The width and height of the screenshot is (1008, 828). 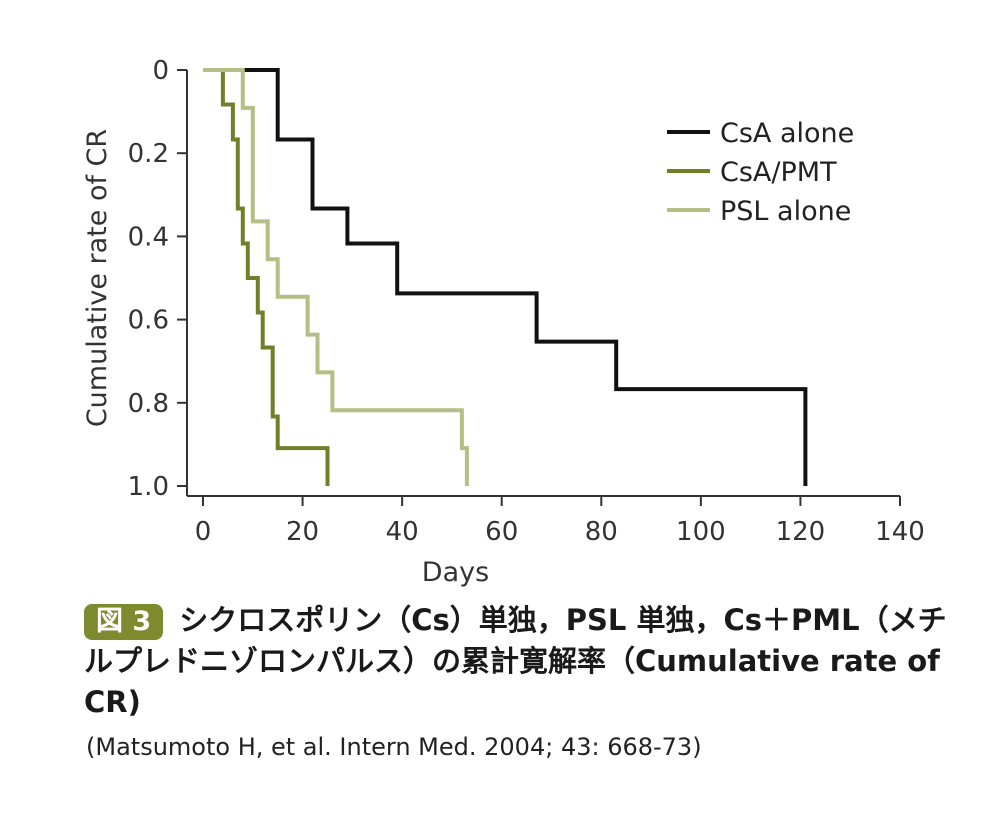 What do you see at coordinates (785, 211) in the screenshot?
I see `legend-label: PSL alone` at bounding box center [785, 211].